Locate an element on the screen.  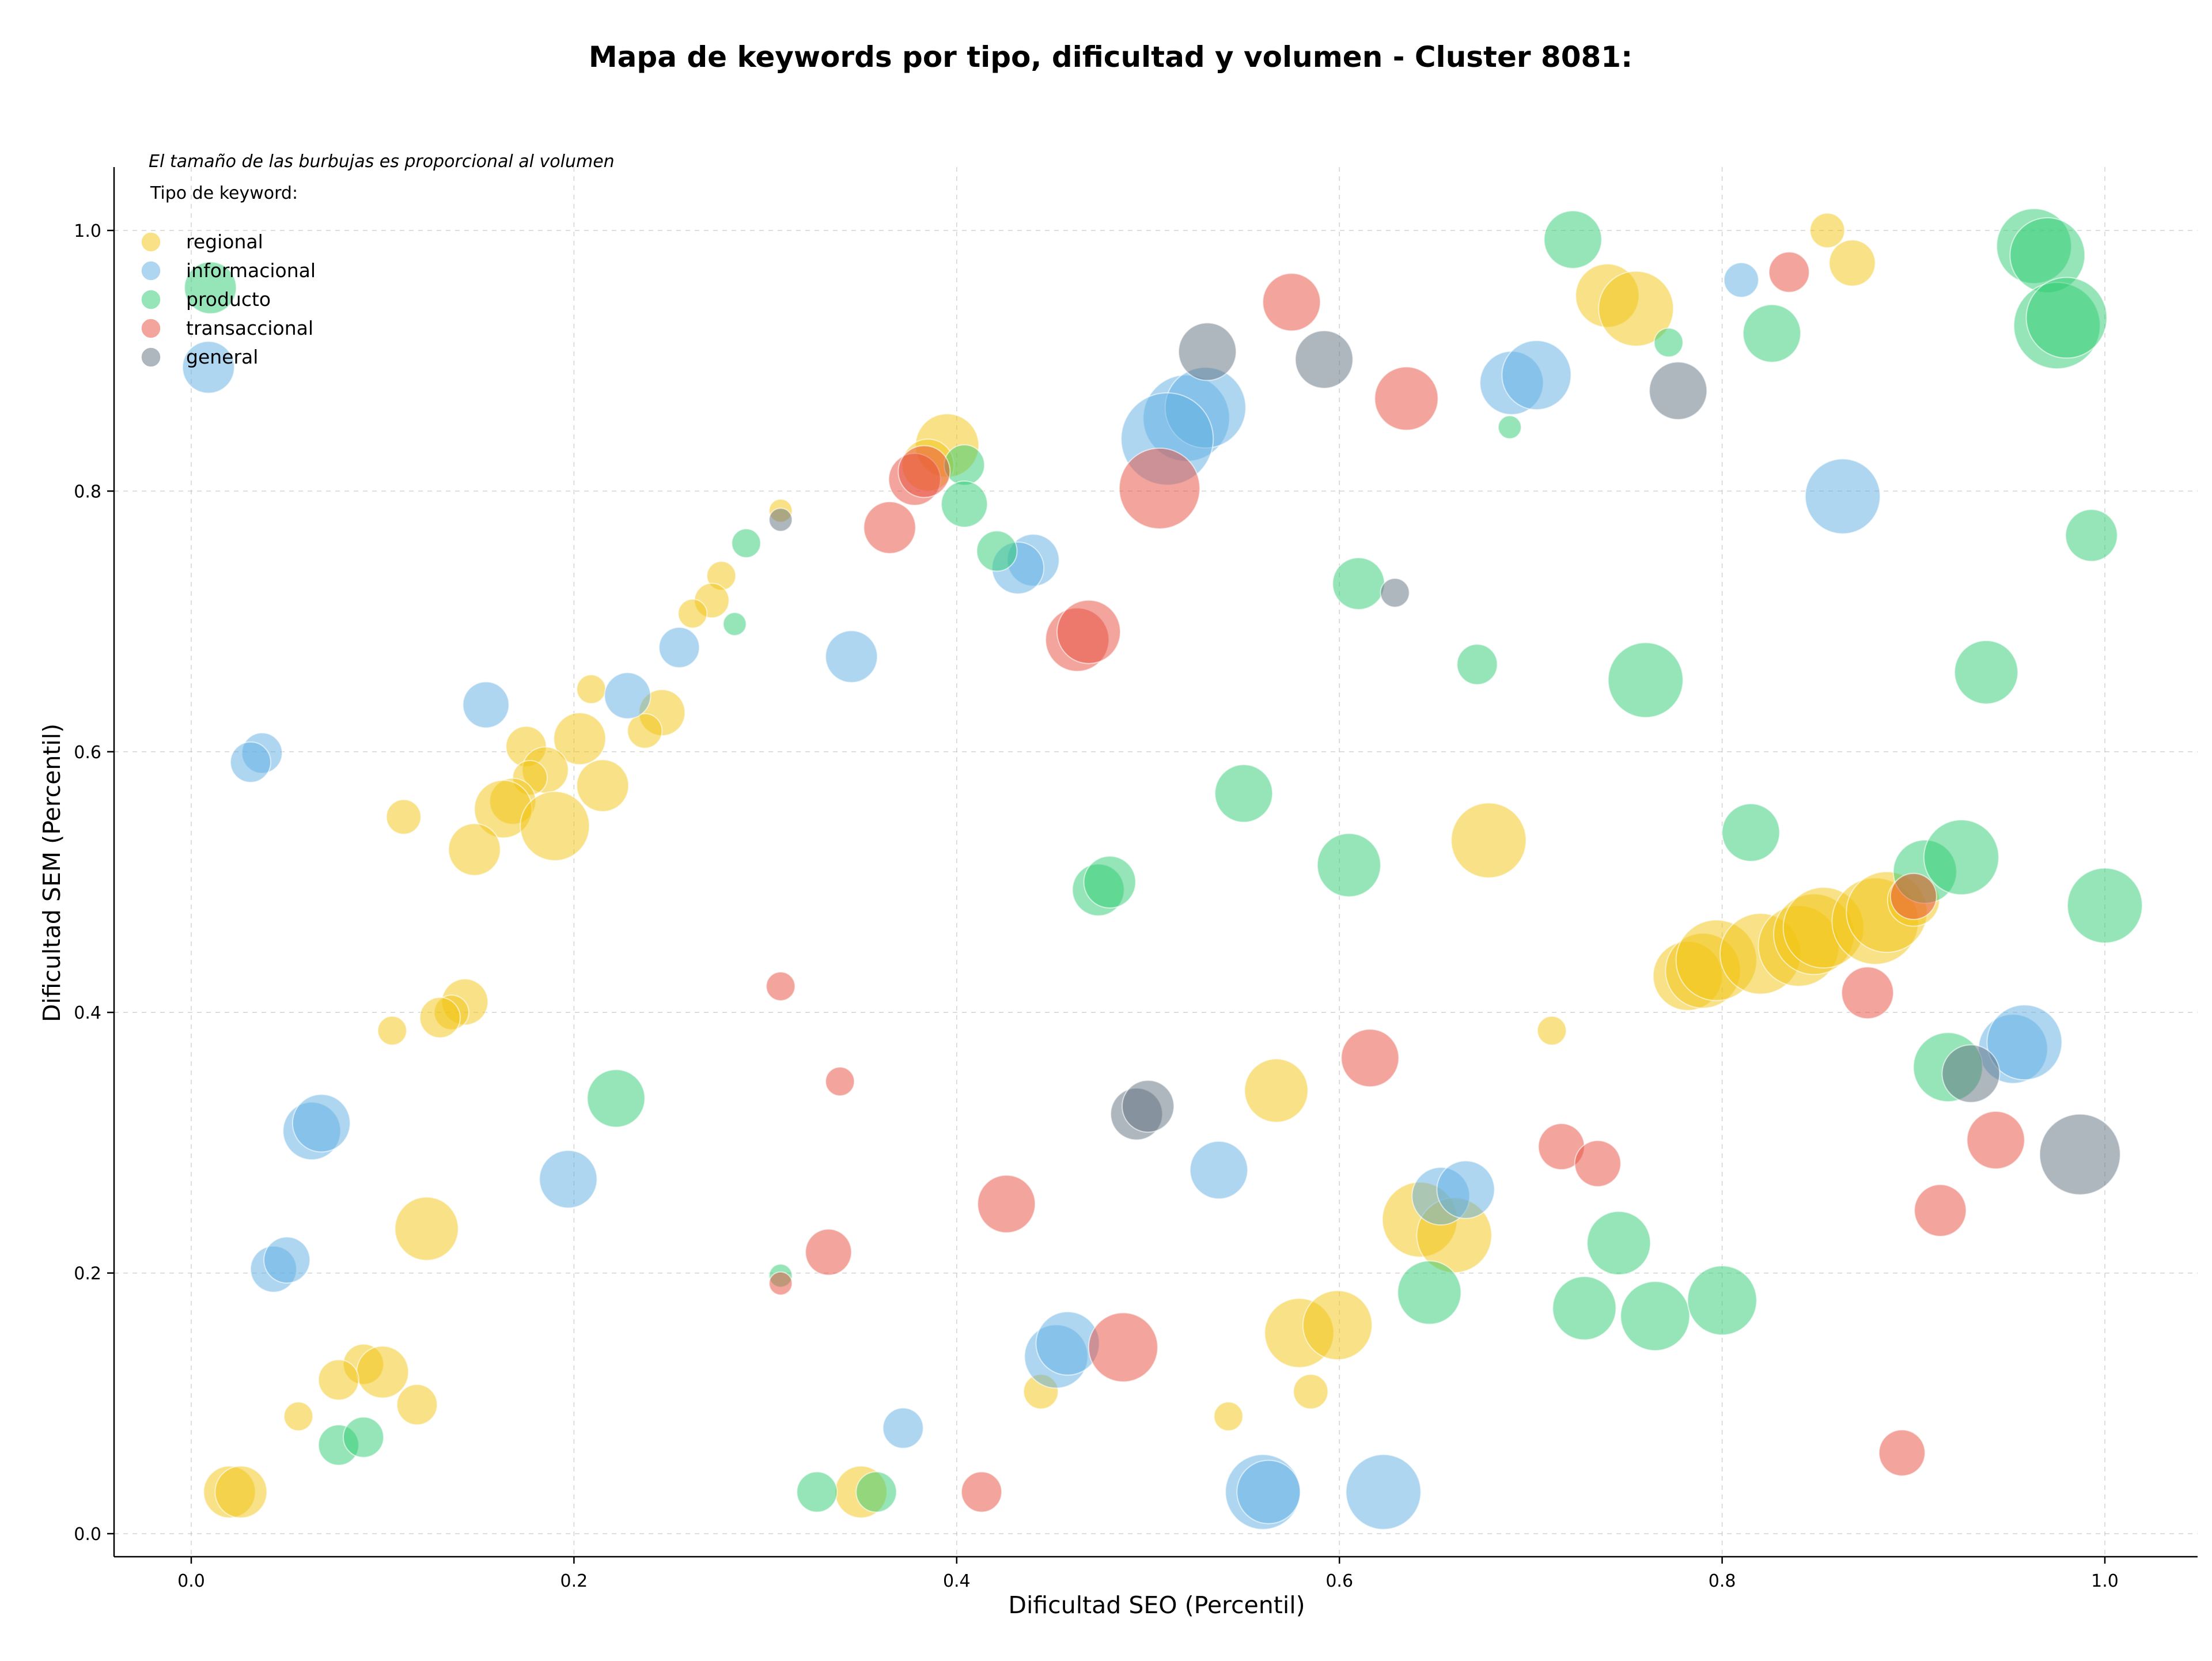
legend-marker-informacional is located at coordinates (151, 270).